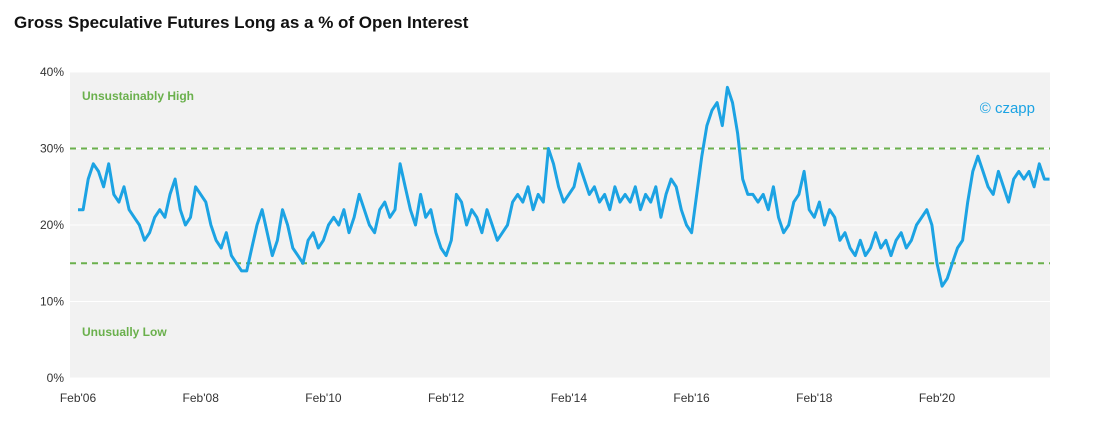 The width and height of the screenshot is (1094, 435). What do you see at coordinates (937, 398) in the screenshot?
I see `x-tick-label: Feb'20` at bounding box center [937, 398].